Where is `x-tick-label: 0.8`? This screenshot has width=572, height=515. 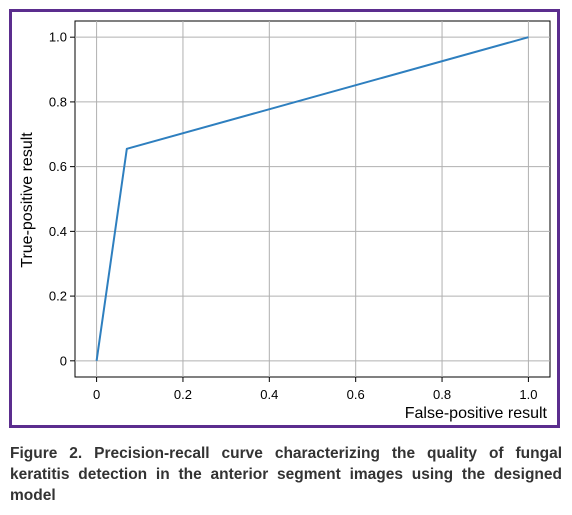
x-tick-label: 0.8 is located at coordinates (442, 394).